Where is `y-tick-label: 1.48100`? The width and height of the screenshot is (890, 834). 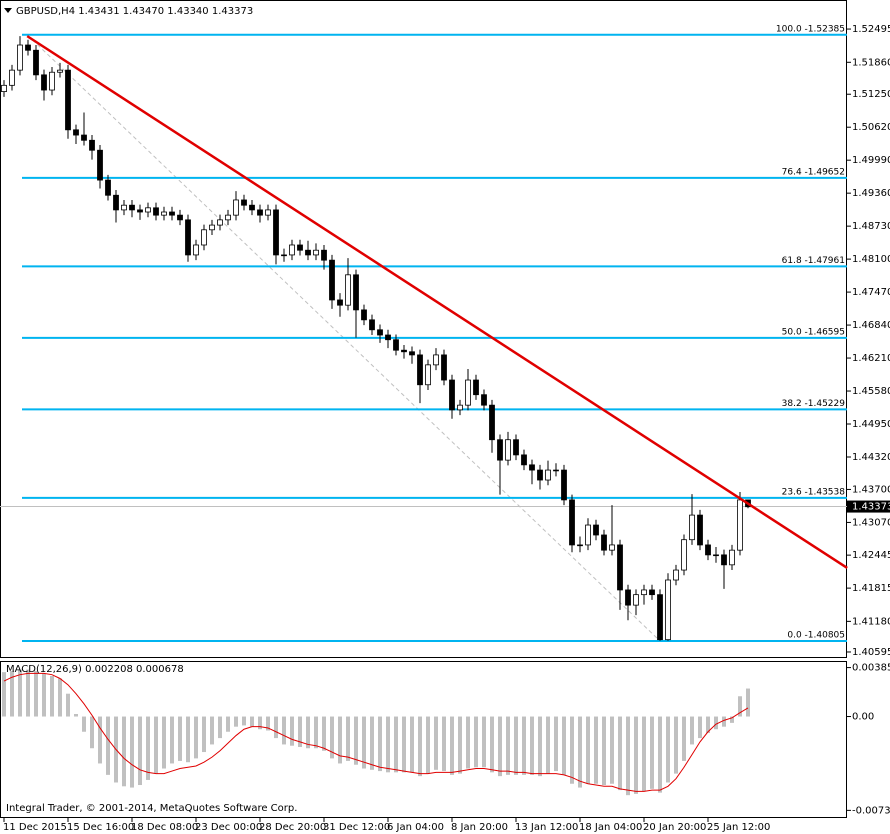 y-tick-label: 1.48100 is located at coordinates (871, 259).